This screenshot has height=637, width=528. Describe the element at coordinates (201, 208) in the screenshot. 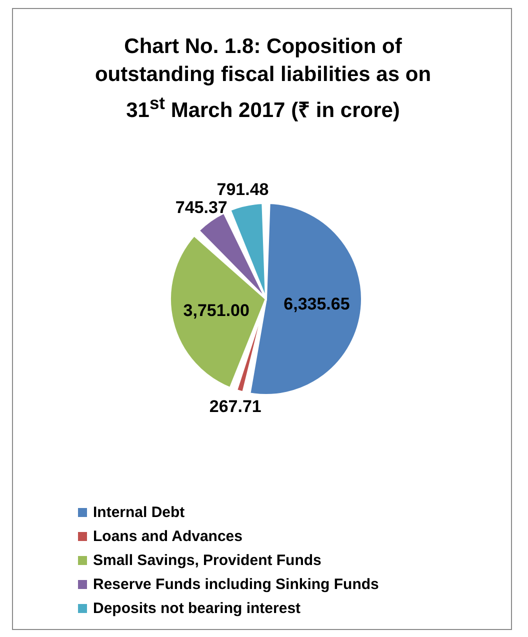

I see `data-label: 745.37` at that location.